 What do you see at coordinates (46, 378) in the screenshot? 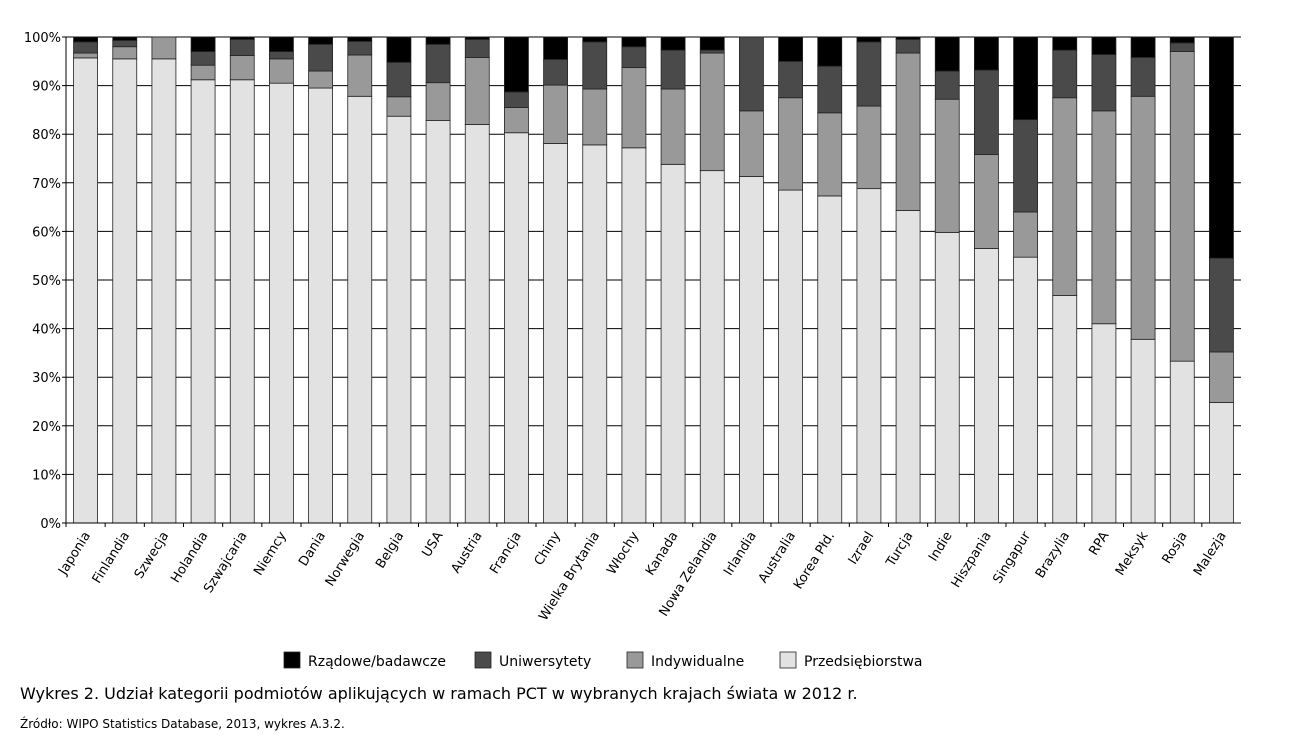
I see `y-tick-label: 30%` at bounding box center [46, 378].